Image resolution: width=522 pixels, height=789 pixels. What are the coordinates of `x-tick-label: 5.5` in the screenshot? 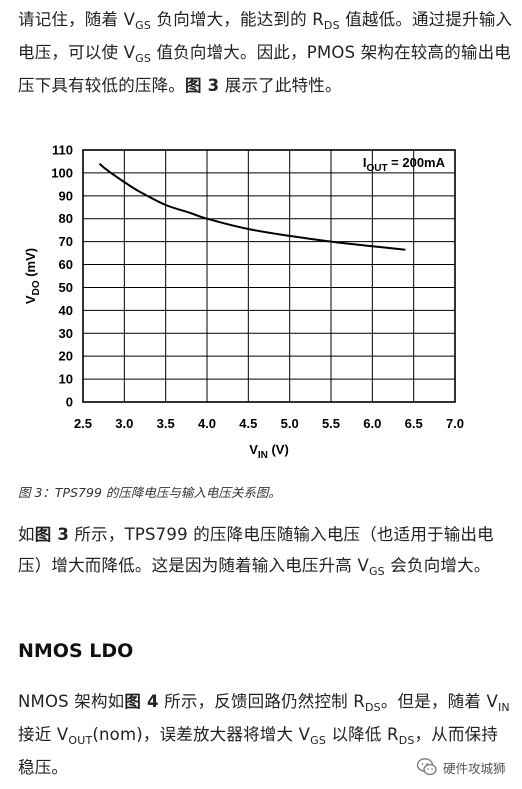 It's located at (331, 423).